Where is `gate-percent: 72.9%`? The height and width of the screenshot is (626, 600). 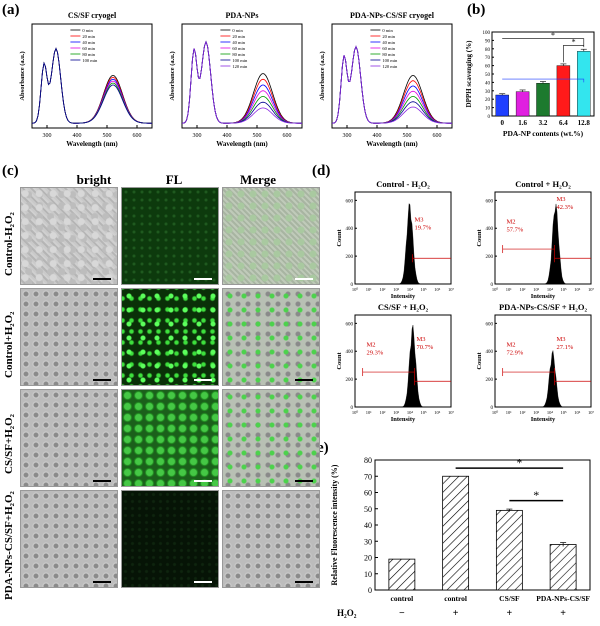
gate-percent: 72.9% is located at coordinates (515, 352).